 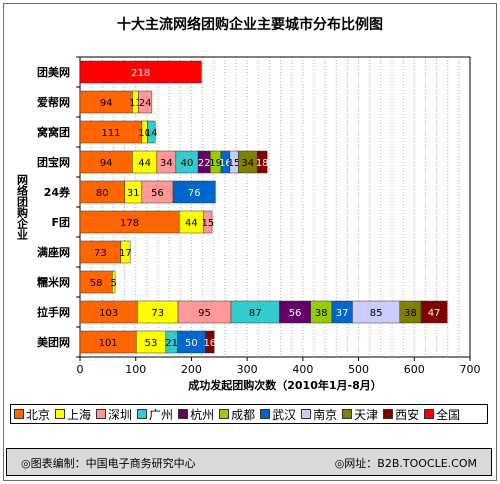 I want to click on bar-value-label: 10, so click(x=144, y=133).